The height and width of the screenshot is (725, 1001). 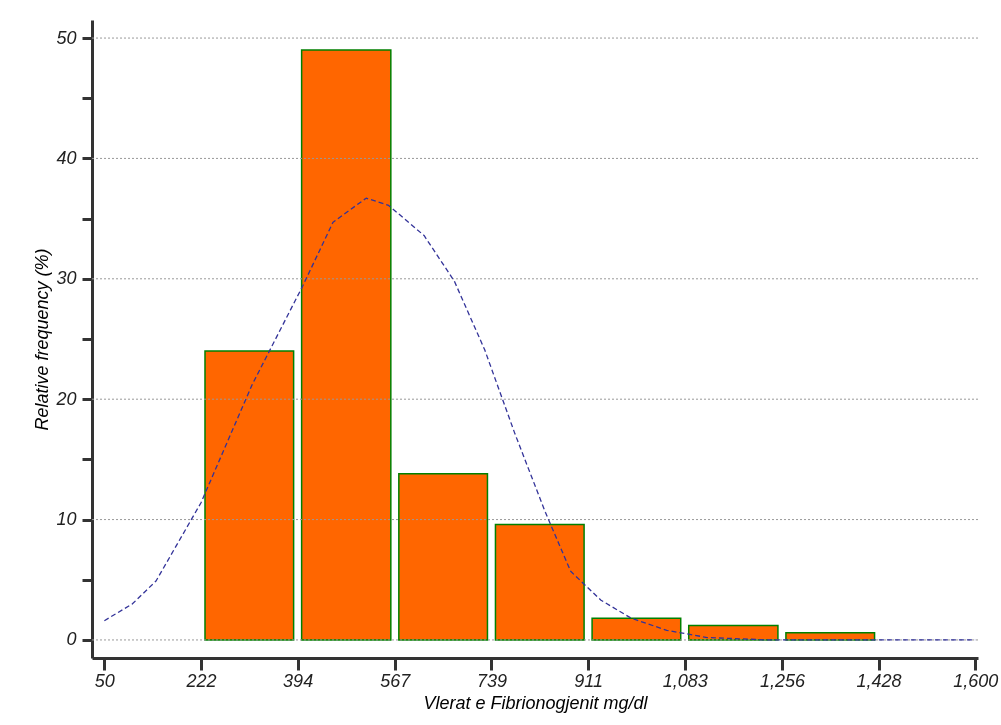 What do you see at coordinates (976, 680) in the screenshot?
I see `x-tick-label: 1,600` at bounding box center [976, 680].